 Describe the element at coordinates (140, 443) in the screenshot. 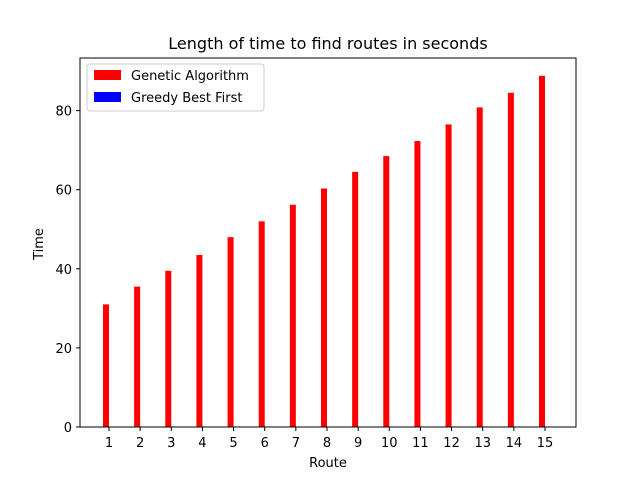

I see `x-tick-label: 2` at that location.